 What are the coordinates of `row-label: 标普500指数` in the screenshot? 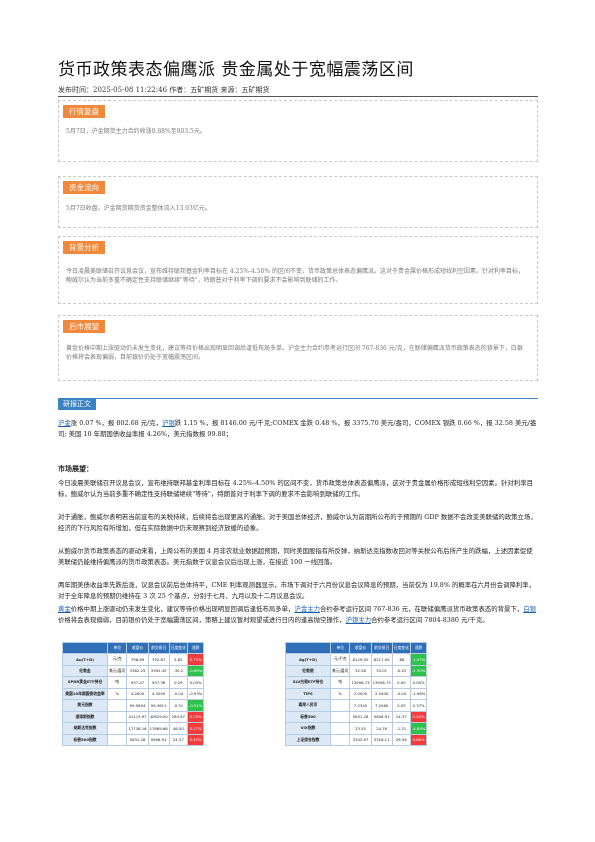 It's located at (85, 739).